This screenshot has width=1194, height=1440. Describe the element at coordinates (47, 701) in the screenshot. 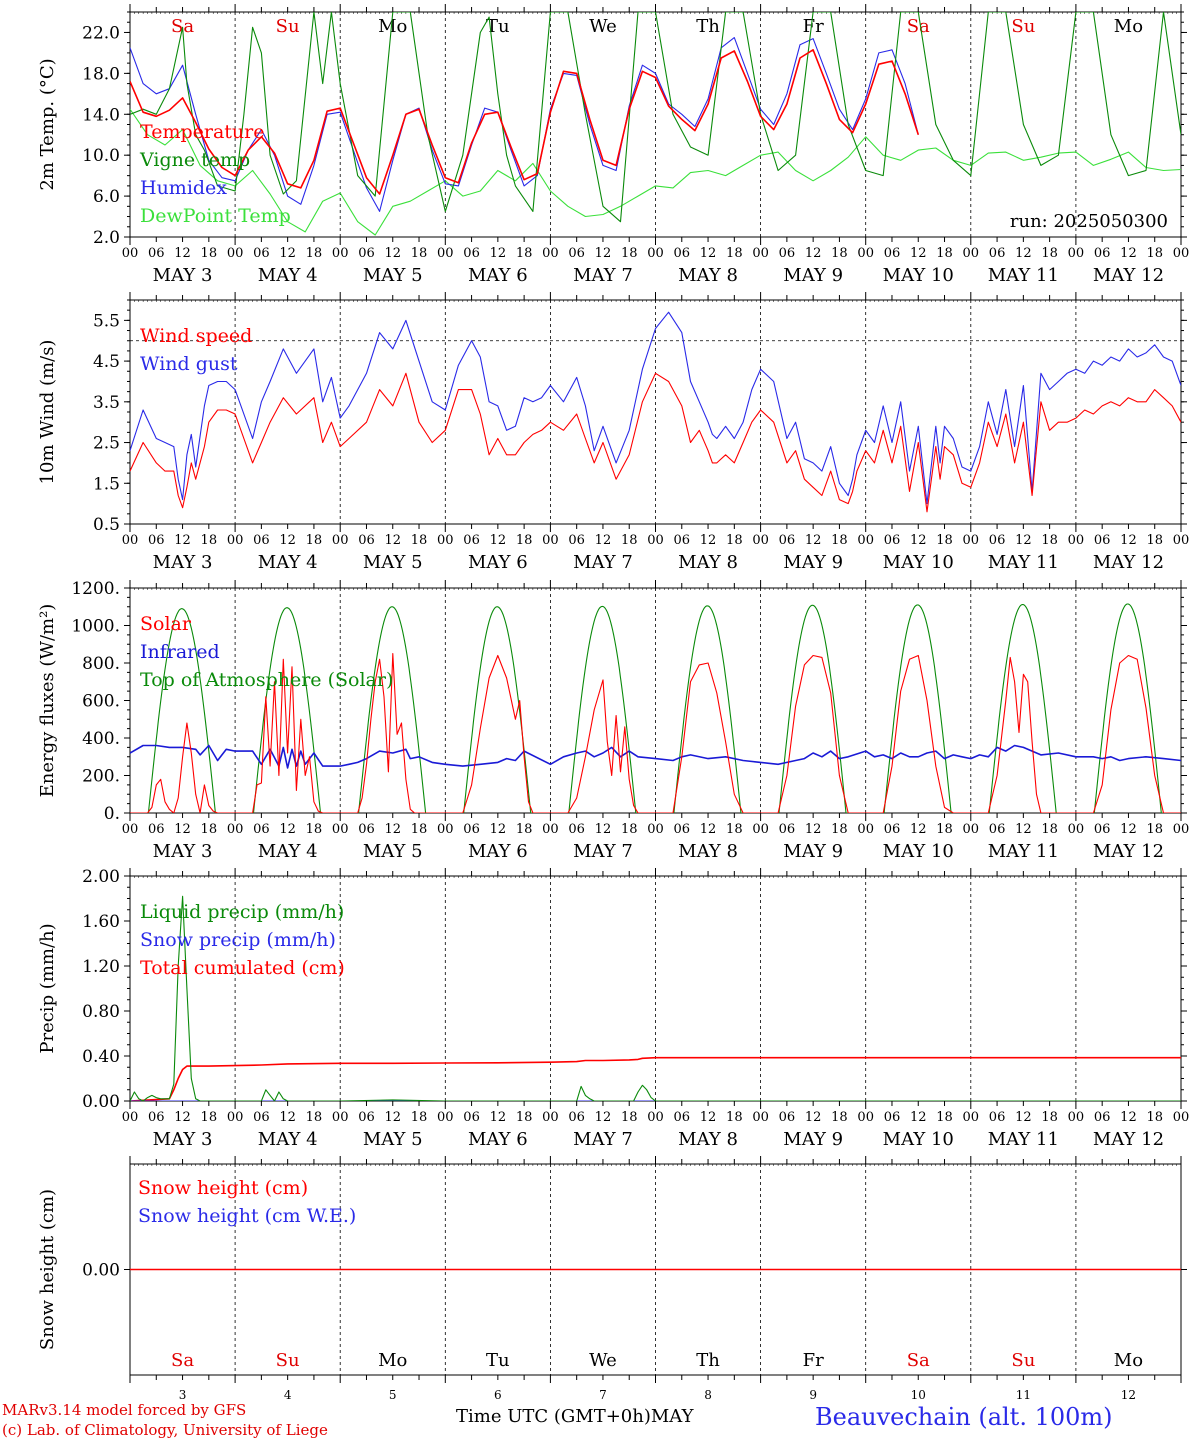

I see `y-axis-label: Energy fluxes (W/m²)` at that location.